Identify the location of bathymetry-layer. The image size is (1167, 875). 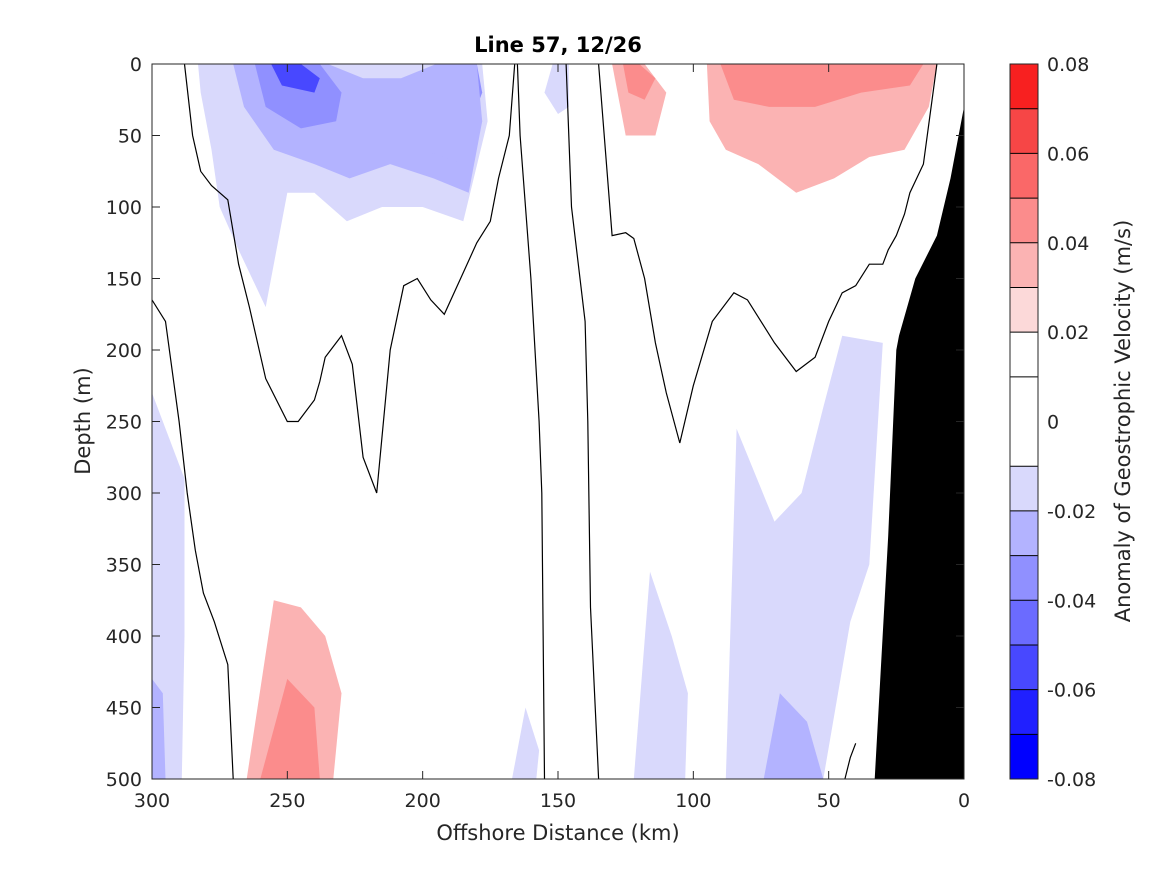
(919, 442).